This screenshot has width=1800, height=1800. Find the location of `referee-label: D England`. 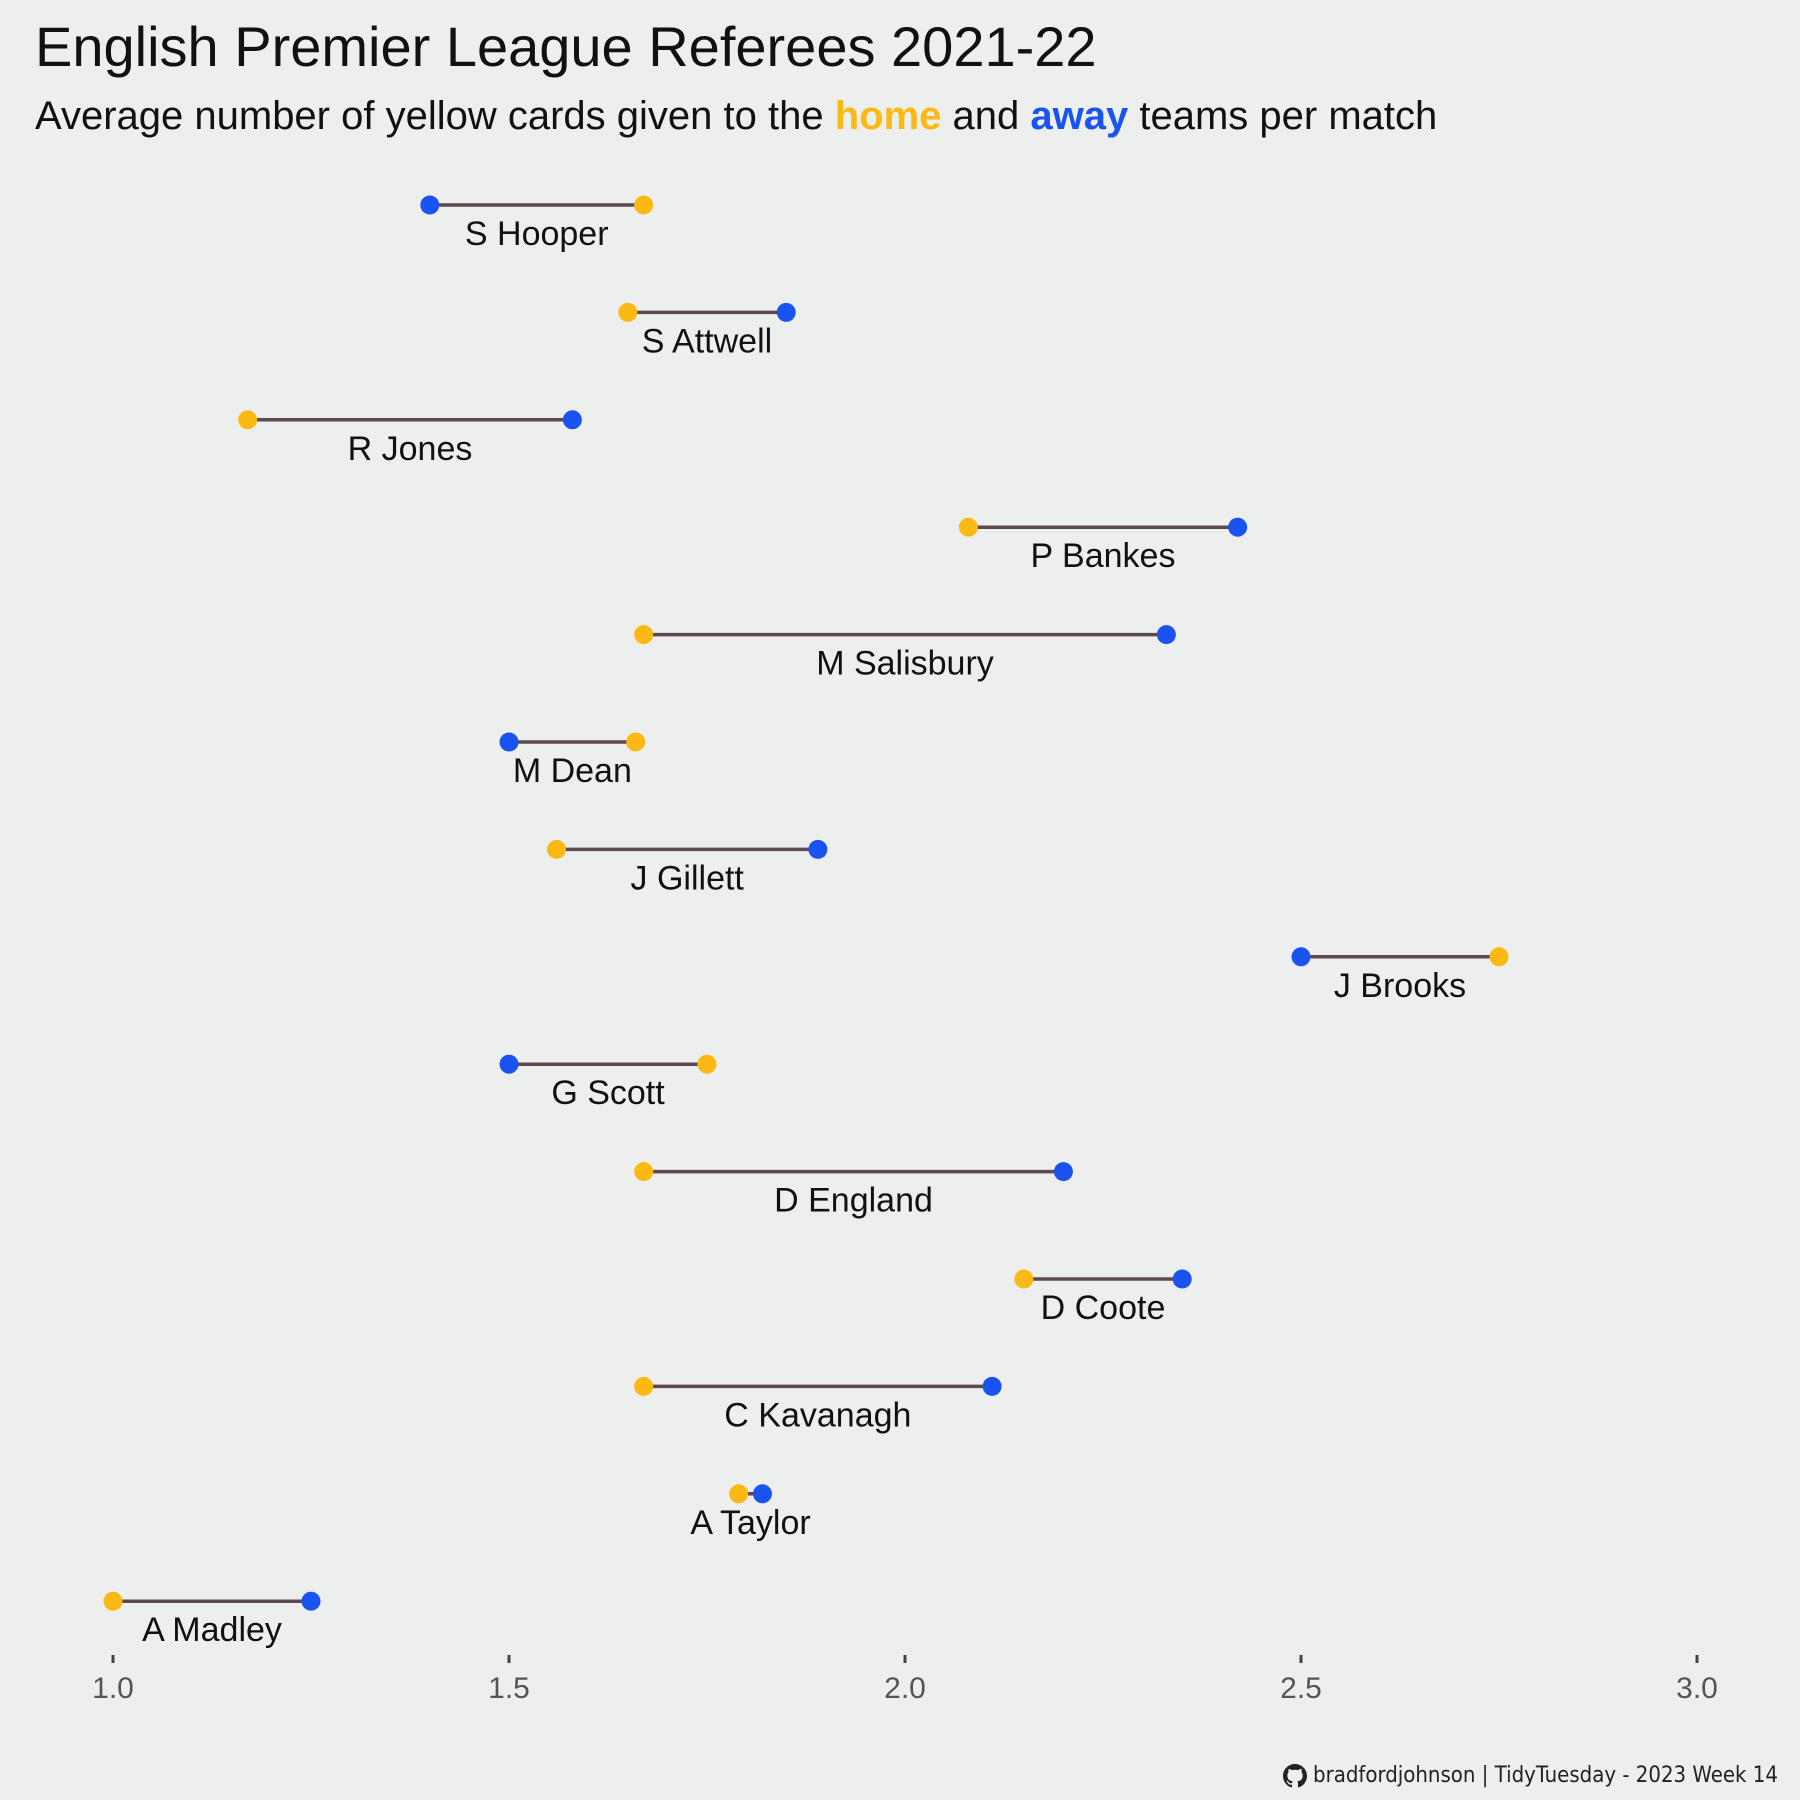

referee-label: D England is located at coordinates (853, 1201).